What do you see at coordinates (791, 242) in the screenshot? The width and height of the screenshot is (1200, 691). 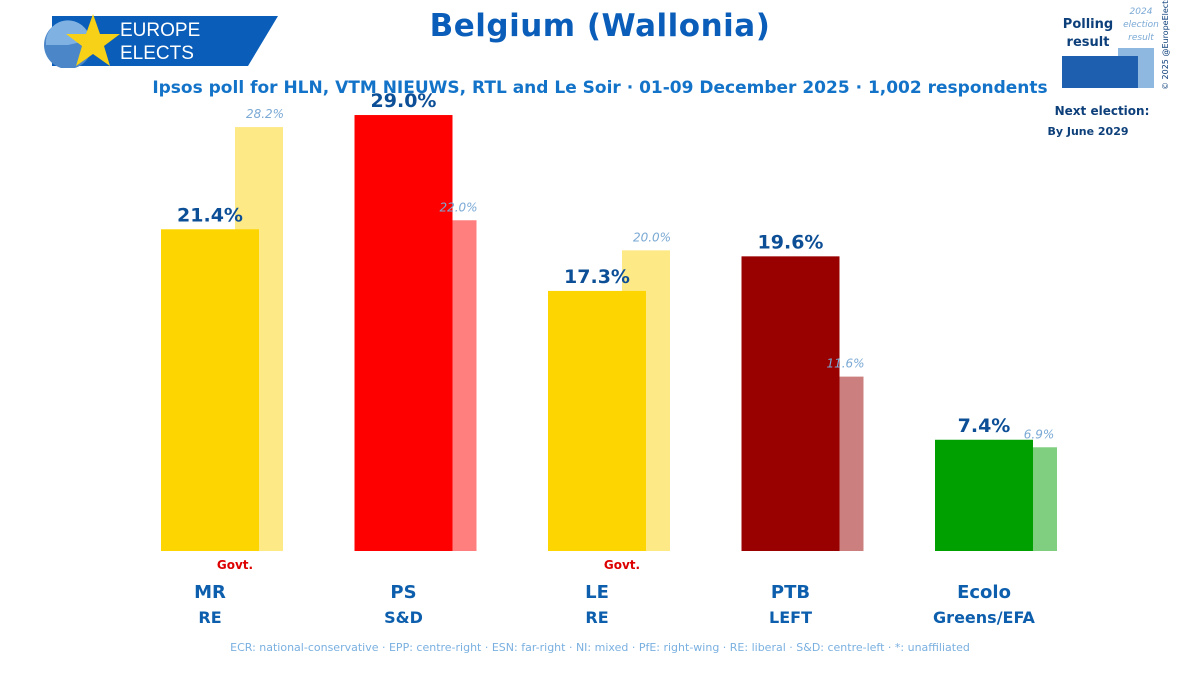 I see `current-value-label: 19.6%` at bounding box center [791, 242].